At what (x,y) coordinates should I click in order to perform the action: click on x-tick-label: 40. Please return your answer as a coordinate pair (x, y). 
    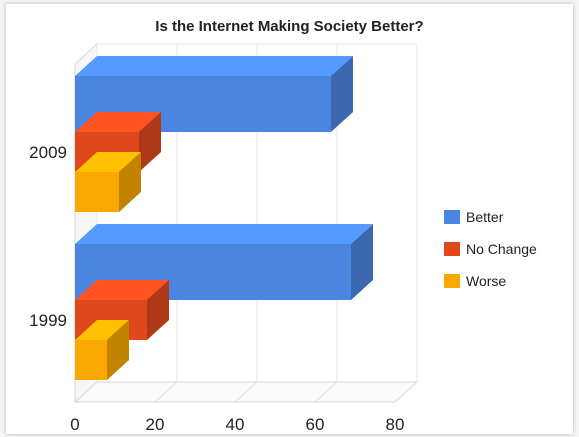
    Looking at the image, I should click on (235, 424).